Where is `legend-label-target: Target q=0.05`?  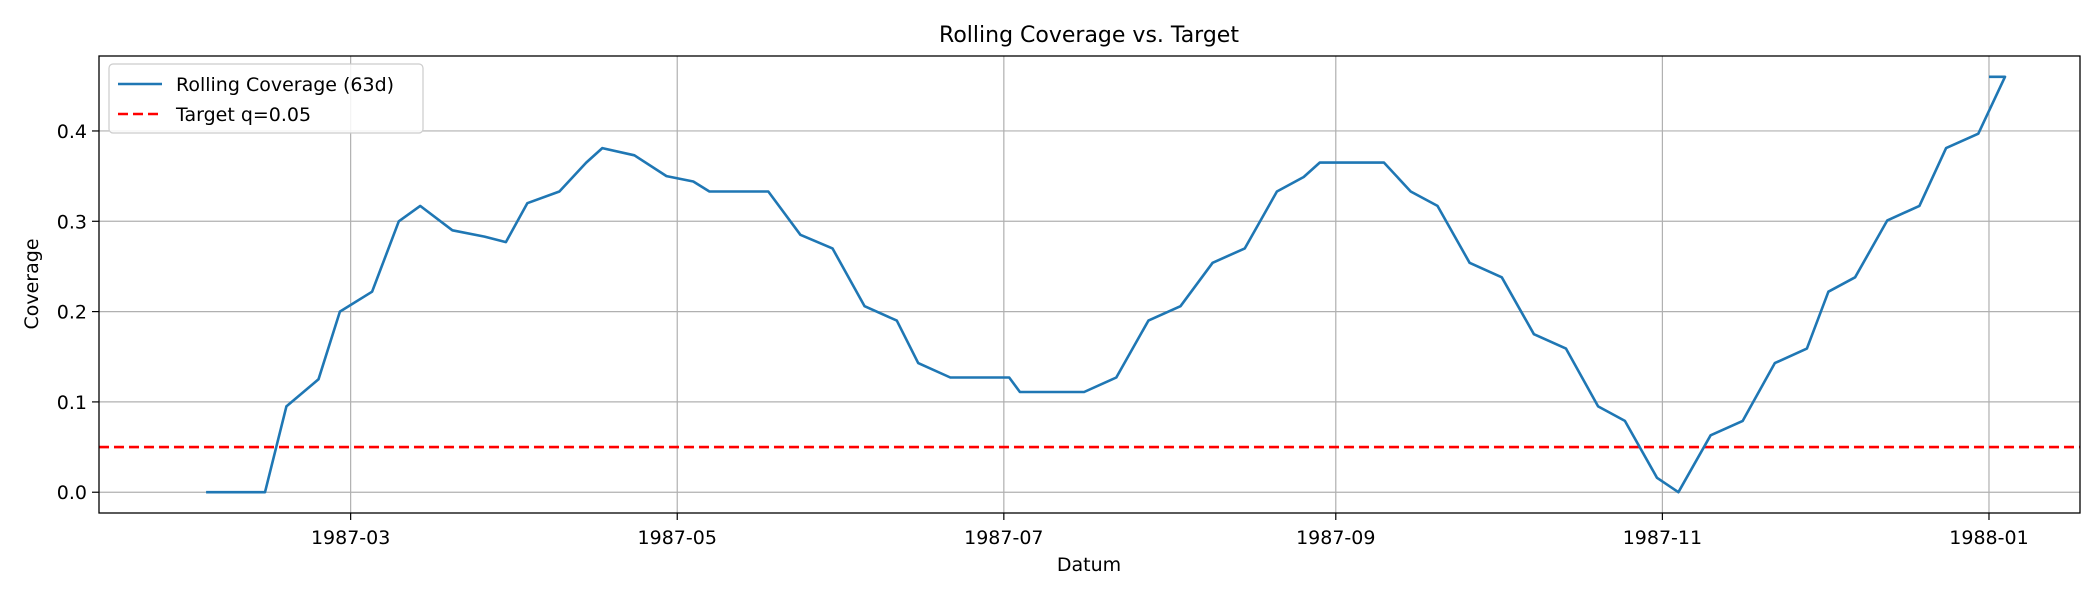 legend-label-target: Target q=0.05 is located at coordinates (243, 115).